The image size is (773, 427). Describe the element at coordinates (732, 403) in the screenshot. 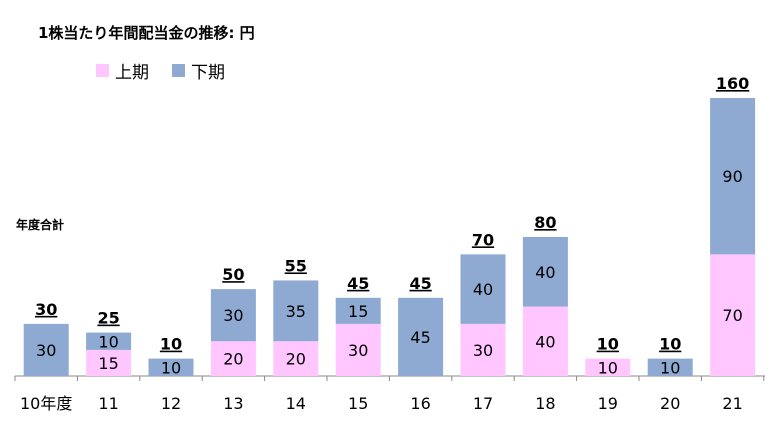

I see `x-tick-label: 21` at that location.